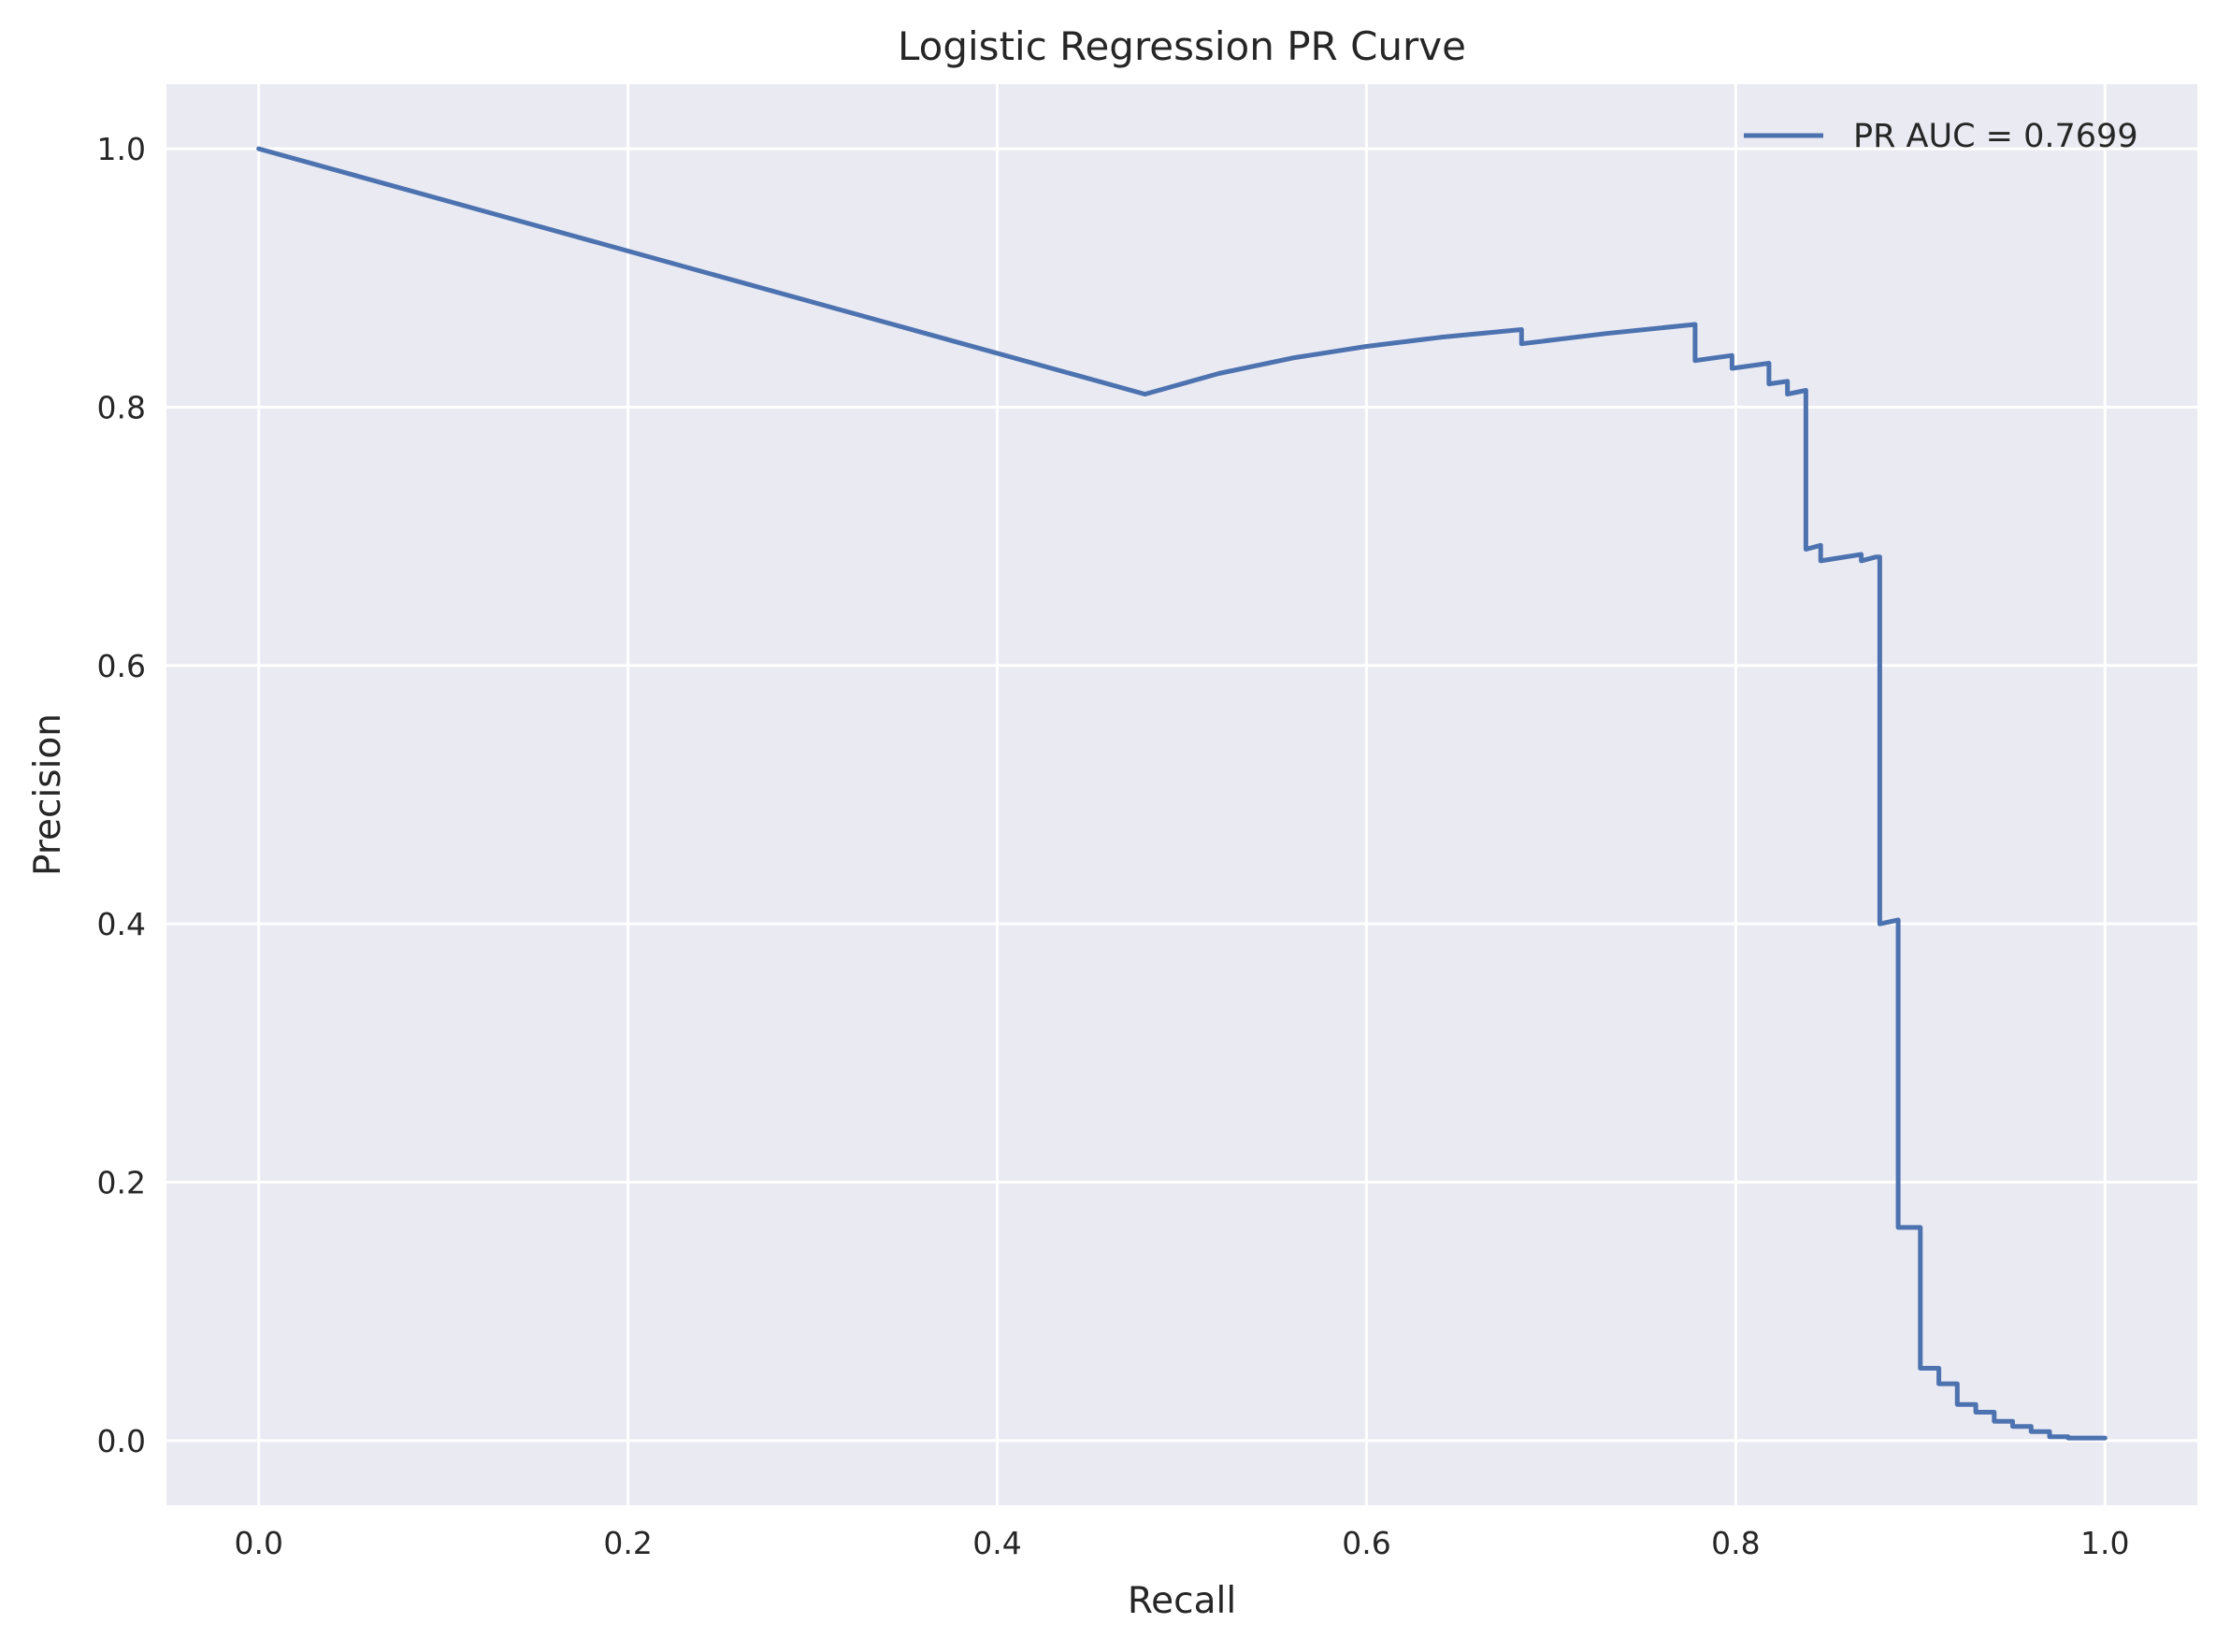 This screenshot has height=1652, width=2216. What do you see at coordinates (48, 795) in the screenshot?
I see `y-axis-label: Precision` at bounding box center [48, 795].